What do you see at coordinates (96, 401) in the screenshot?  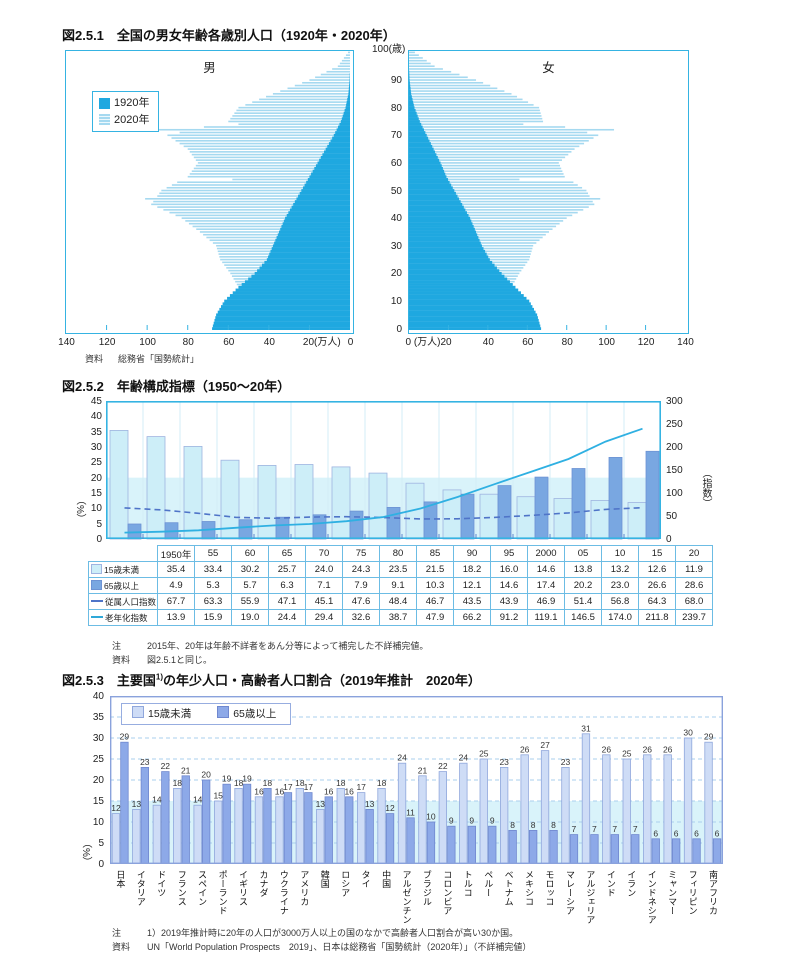 I see `left-axis-tick: 45` at bounding box center [96, 401].